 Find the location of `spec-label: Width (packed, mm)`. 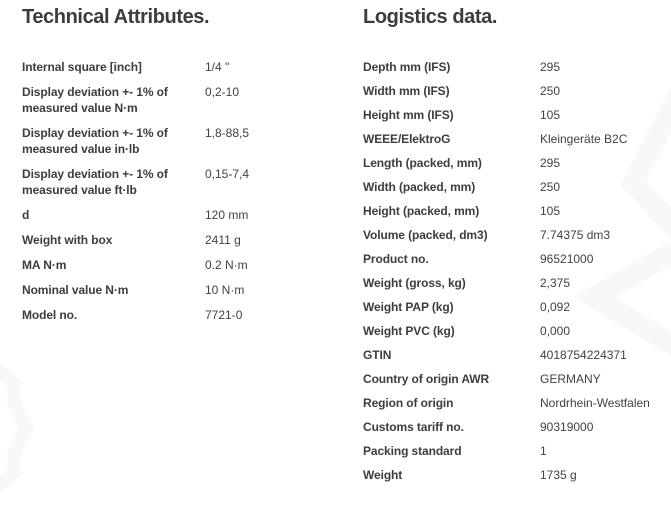

spec-label: Width (packed, mm) is located at coordinates (419, 187).